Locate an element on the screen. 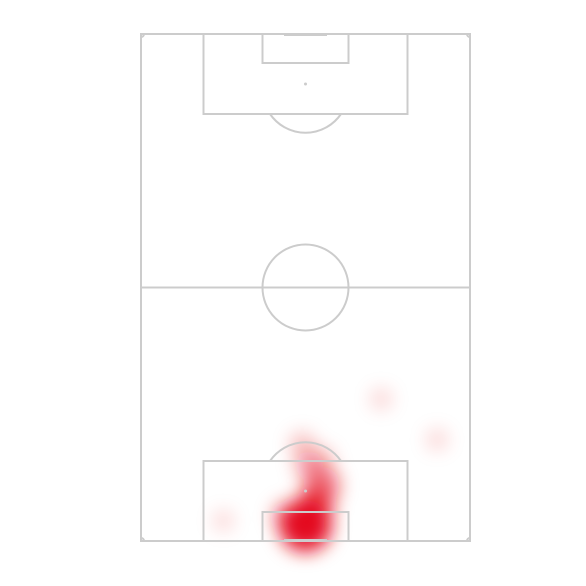 This screenshot has width=586, height=586. top-penalty-box is located at coordinates (305, 74).